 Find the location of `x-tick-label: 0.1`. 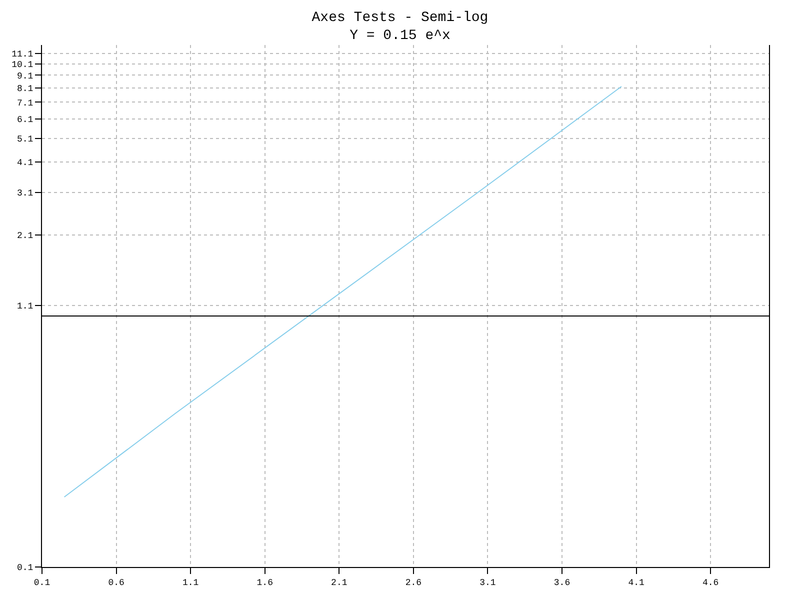

x-tick-label: 0.1 is located at coordinates (42, 583).